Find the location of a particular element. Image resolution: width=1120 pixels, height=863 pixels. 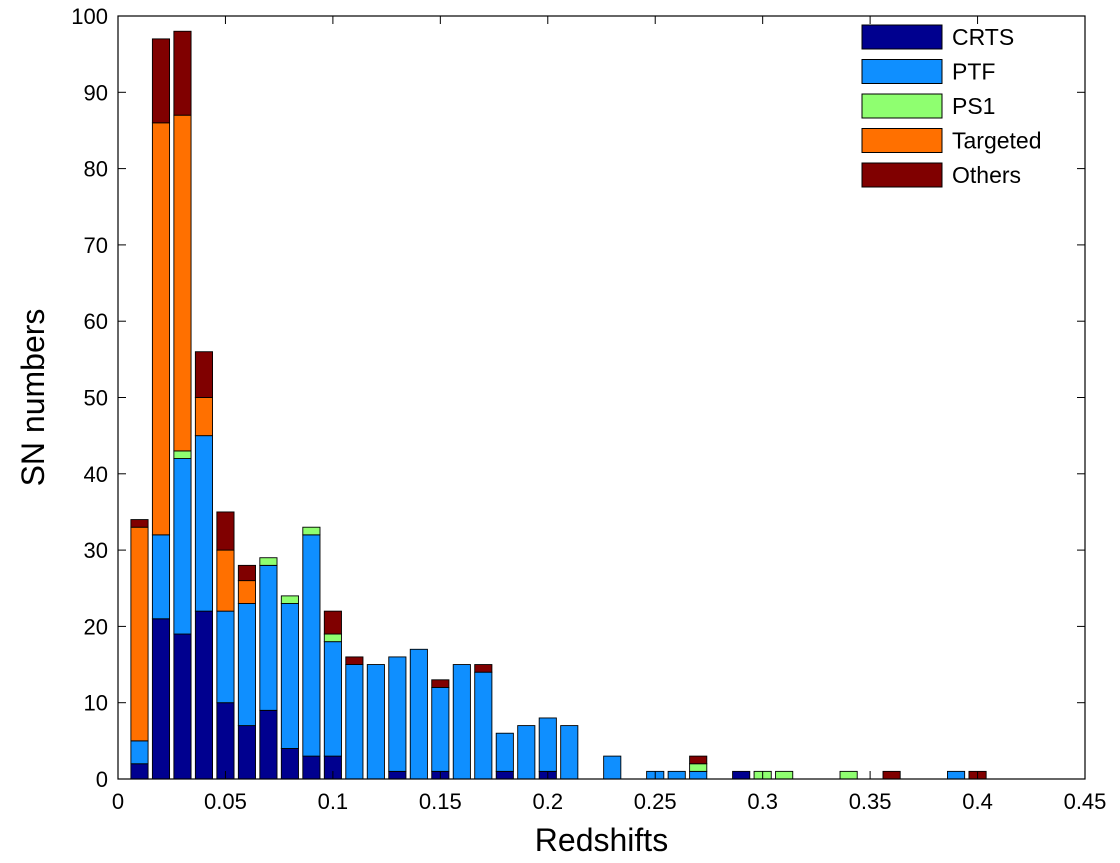

legend-label-targeted: Targeted is located at coordinates (997, 141).